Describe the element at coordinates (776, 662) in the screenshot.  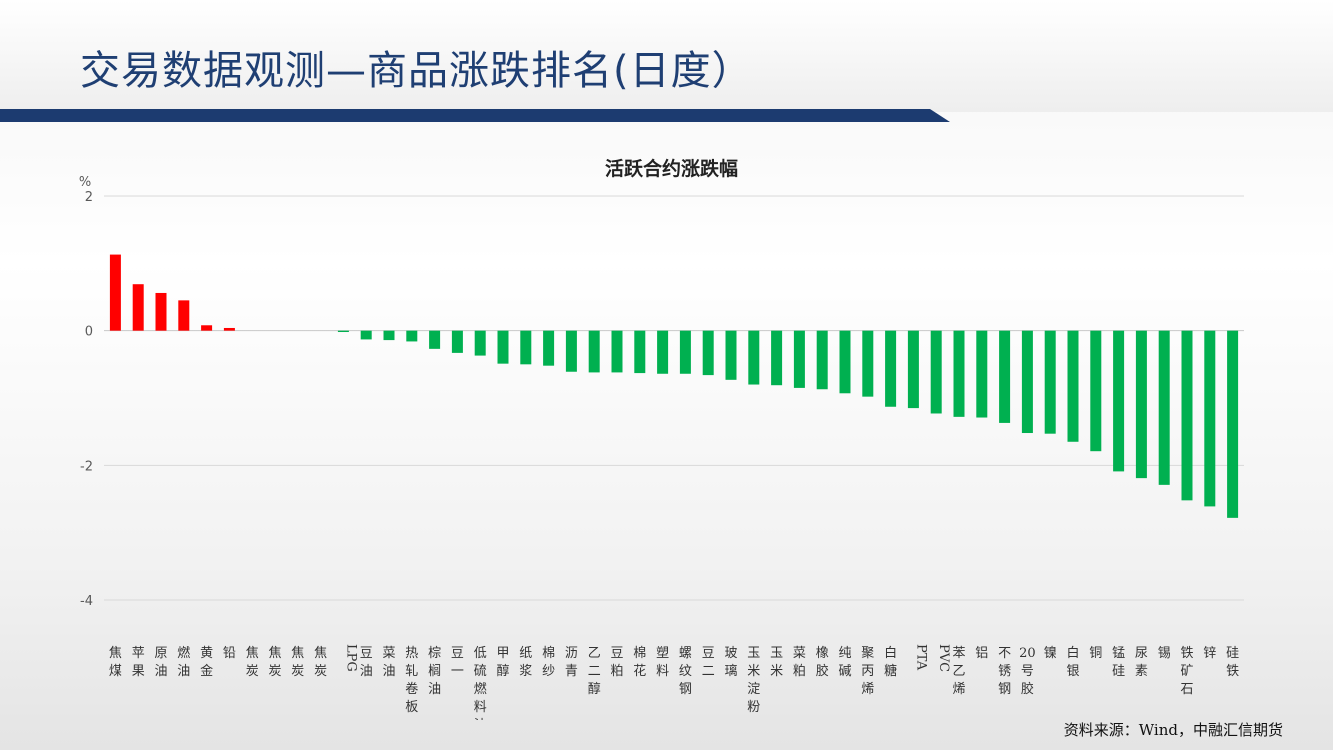
I see `x-tick-label: 玉米` at that location.